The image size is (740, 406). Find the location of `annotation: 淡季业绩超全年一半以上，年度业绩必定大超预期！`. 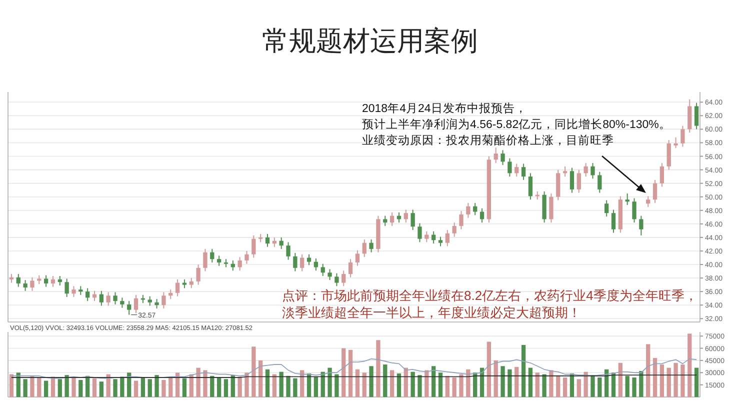

annotation: 淡季业绩超全年一半以上，年度业绩必定大超预期！ is located at coordinates (431, 312).